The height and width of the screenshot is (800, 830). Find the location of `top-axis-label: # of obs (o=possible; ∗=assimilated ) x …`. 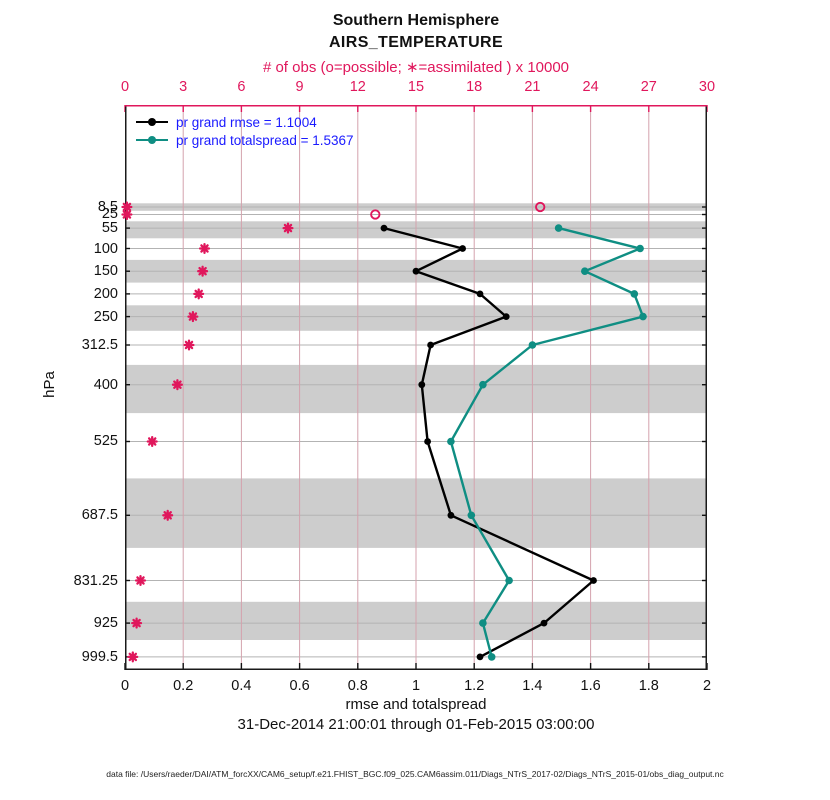

top-axis-label: # of obs (o=possible; ∗=assimilated ) x … is located at coordinates (416, 67).